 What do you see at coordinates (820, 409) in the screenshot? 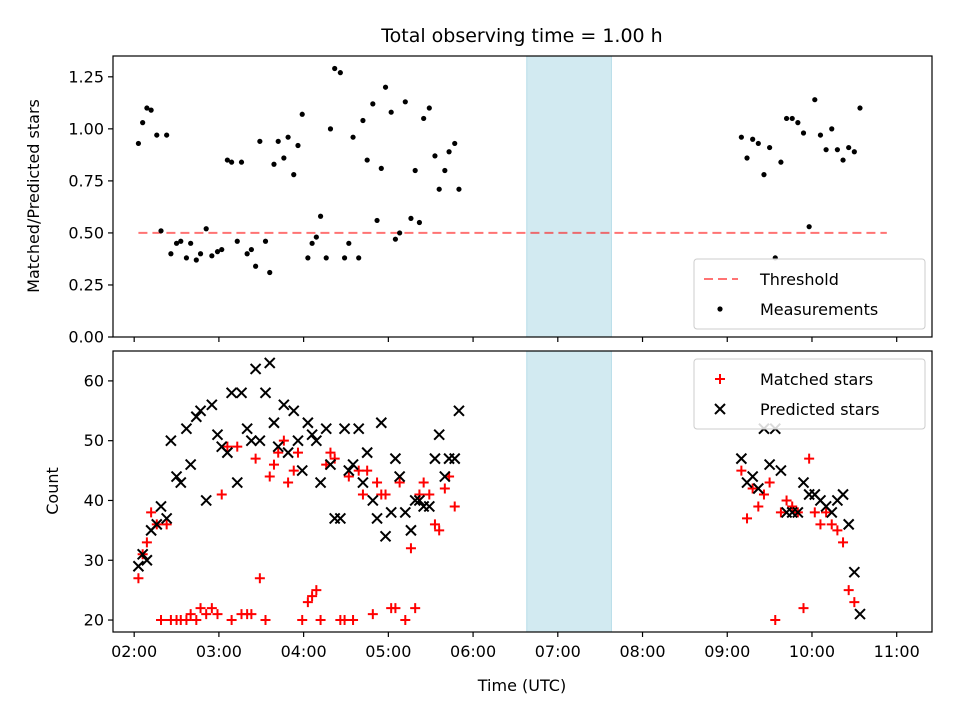
I see `legend-predicted-stars-label: Predicted stars` at bounding box center [820, 409].